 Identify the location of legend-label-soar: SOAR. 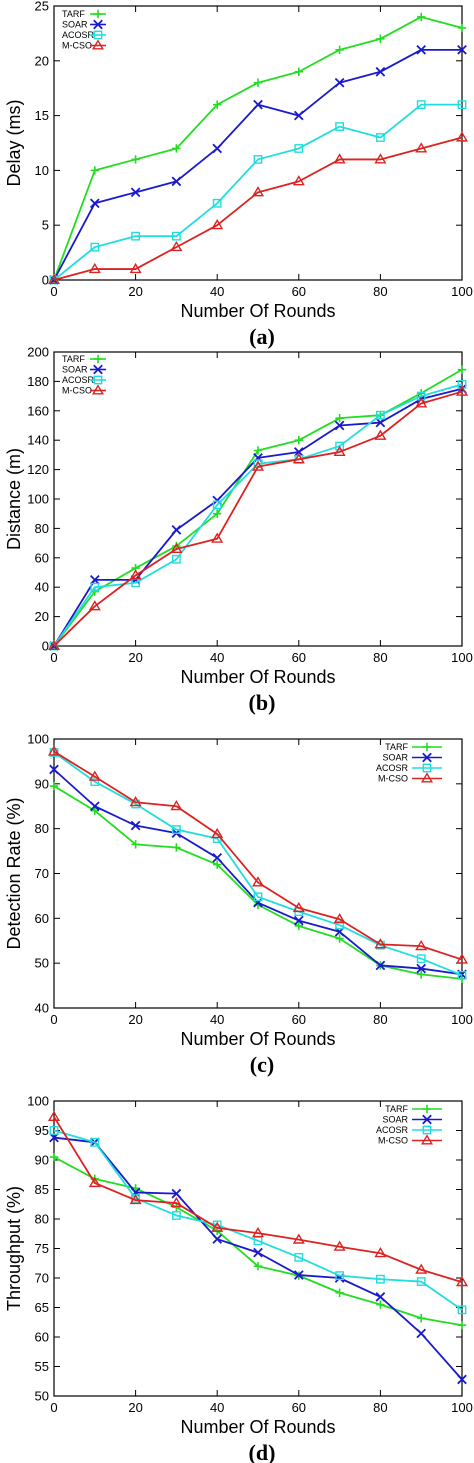
(395, 1120).